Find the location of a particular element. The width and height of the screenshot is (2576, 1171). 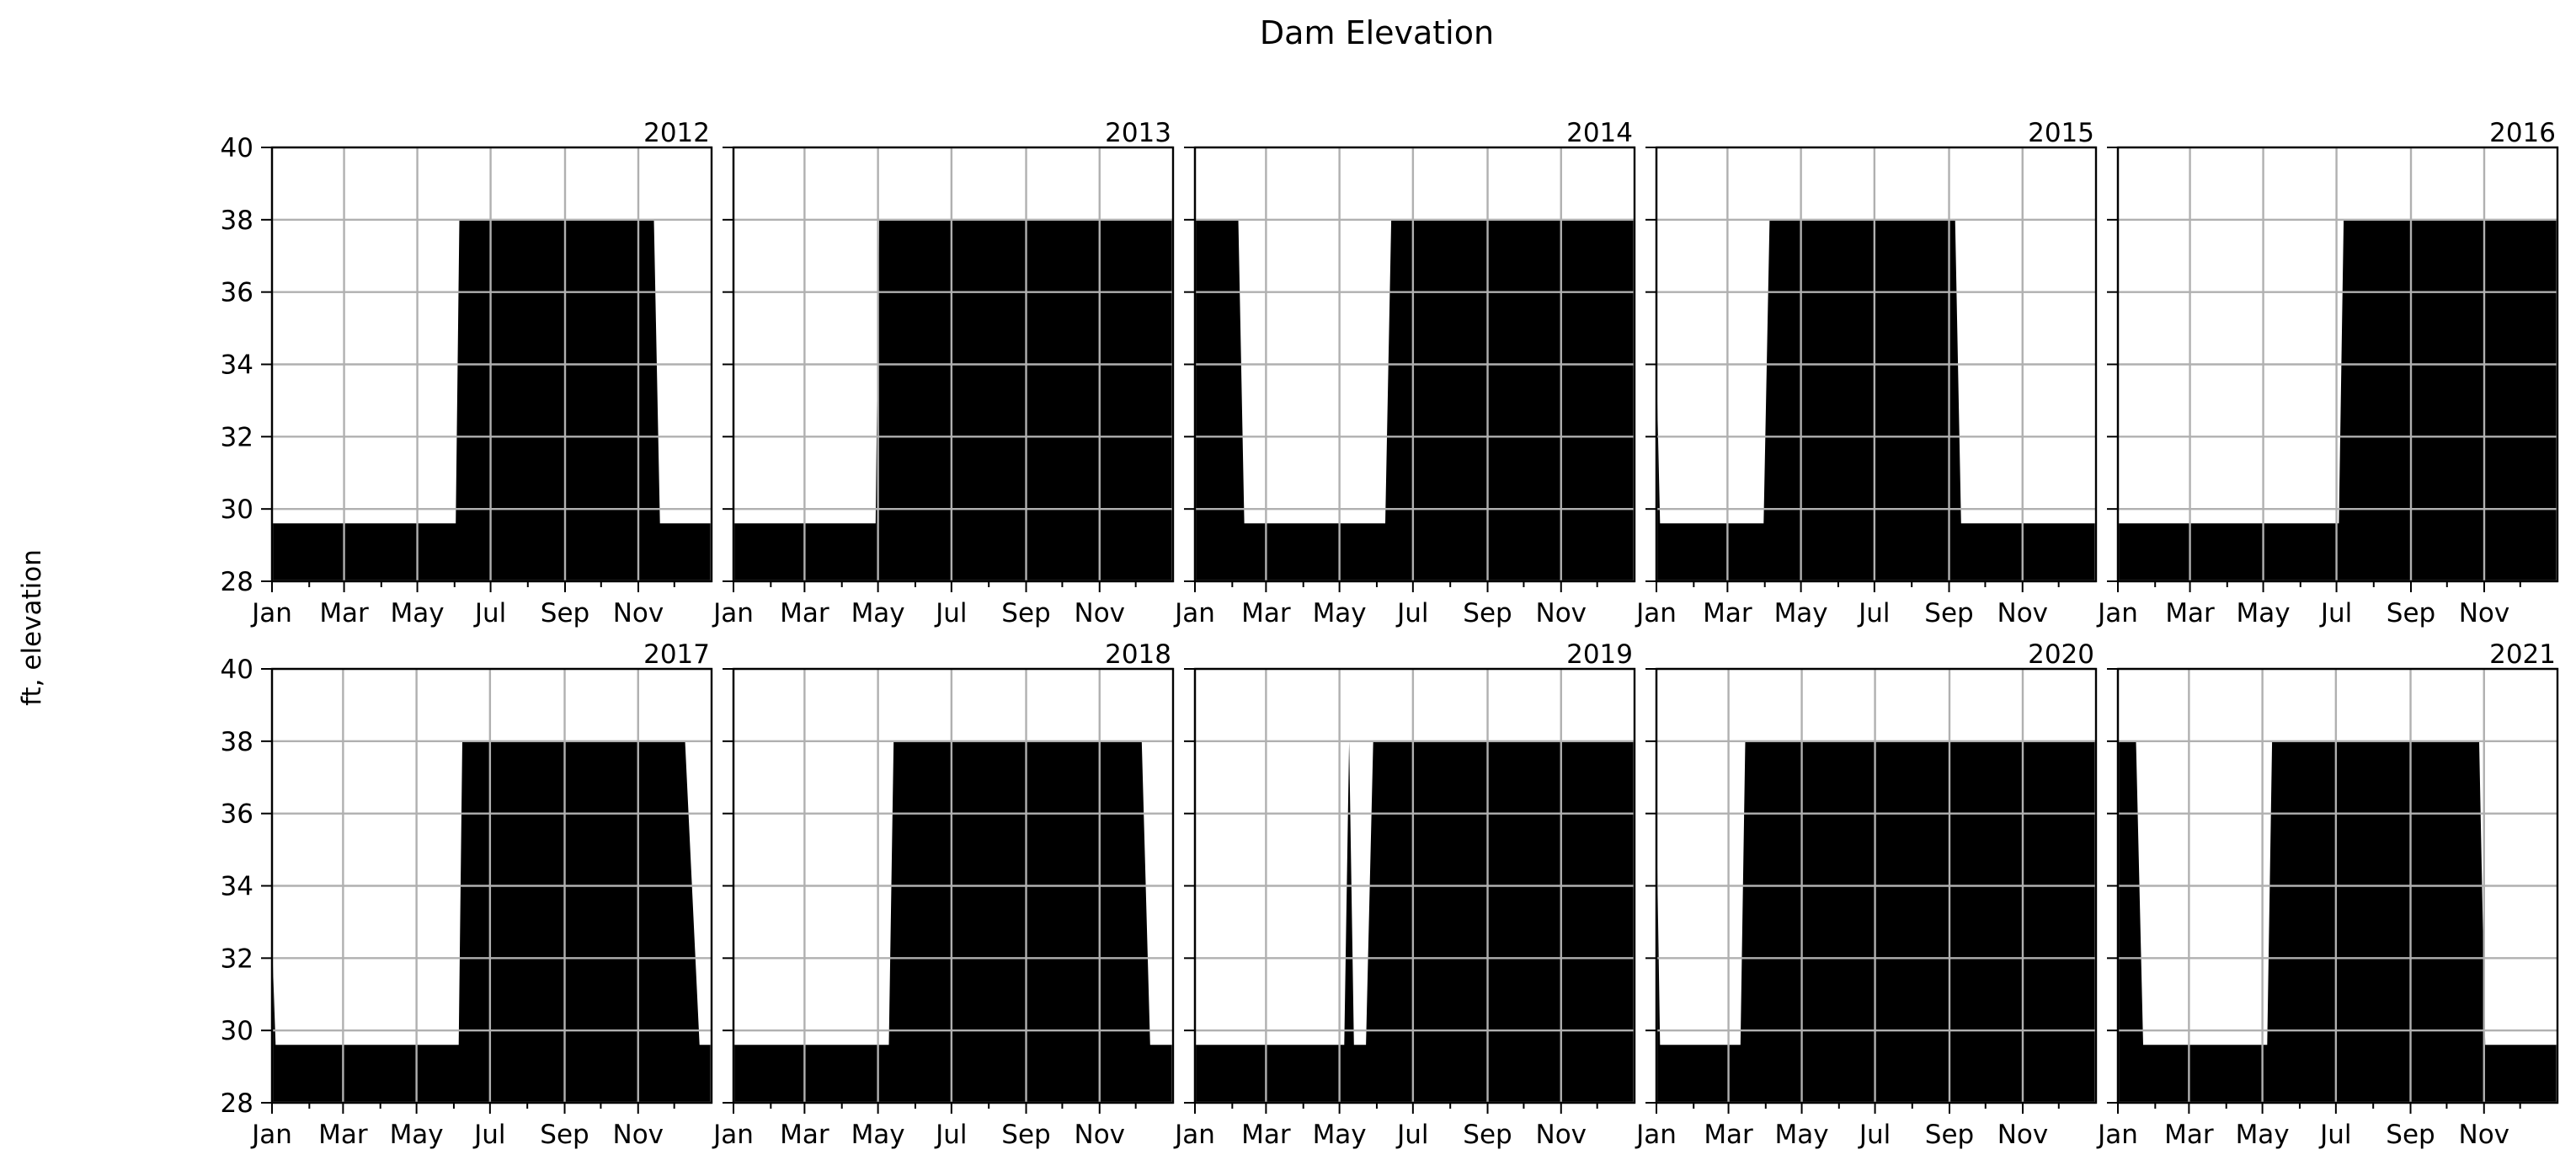

elevation-area-2015 is located at coordinates (1875, 400).